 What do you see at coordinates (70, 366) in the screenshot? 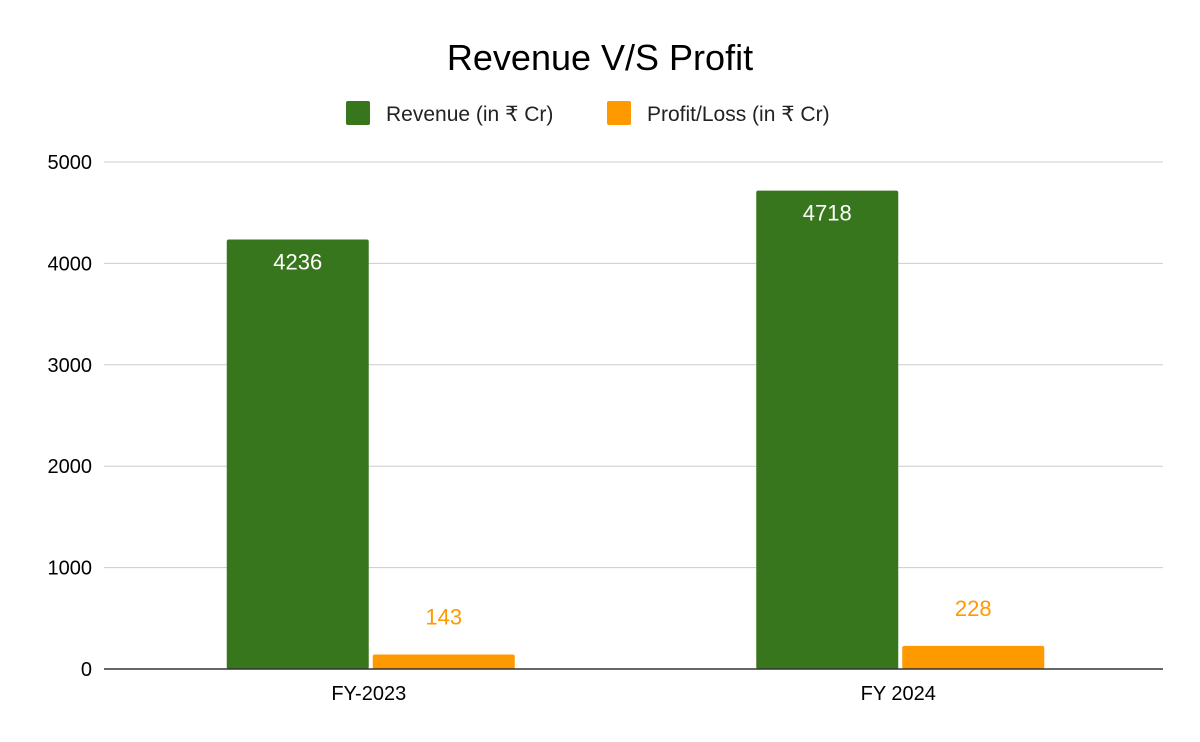
I see `y-tick-label: 3000` at bounding box center [70, 366].